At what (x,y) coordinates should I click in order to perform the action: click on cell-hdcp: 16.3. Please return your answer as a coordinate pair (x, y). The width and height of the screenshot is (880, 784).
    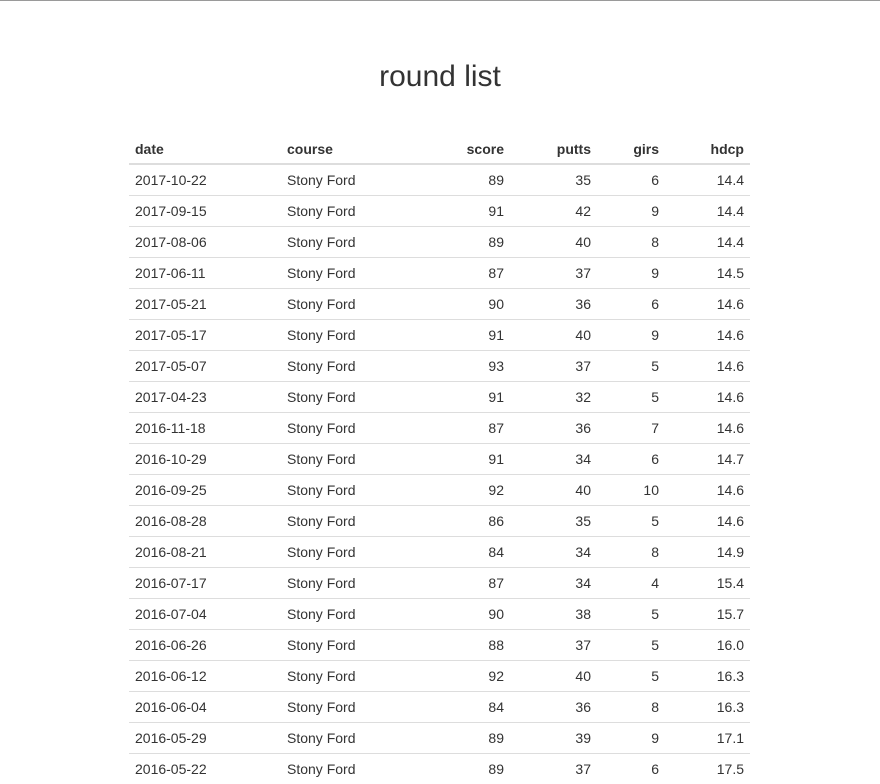
    Looking at the image, I should click on (707, 675).